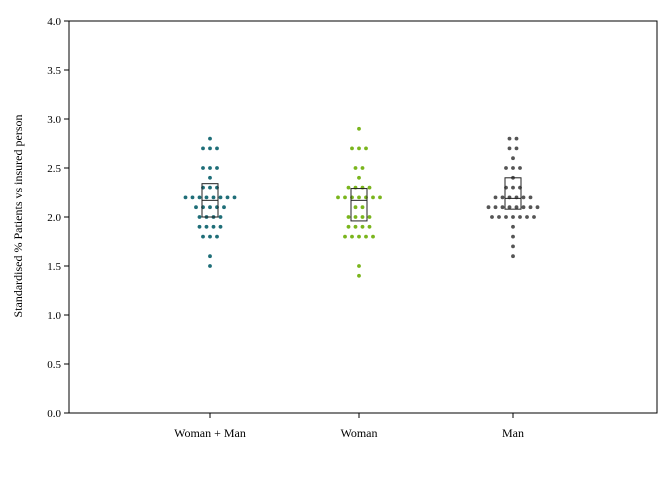  I want to click on x-tick-label: Woman, so click(358, 433).